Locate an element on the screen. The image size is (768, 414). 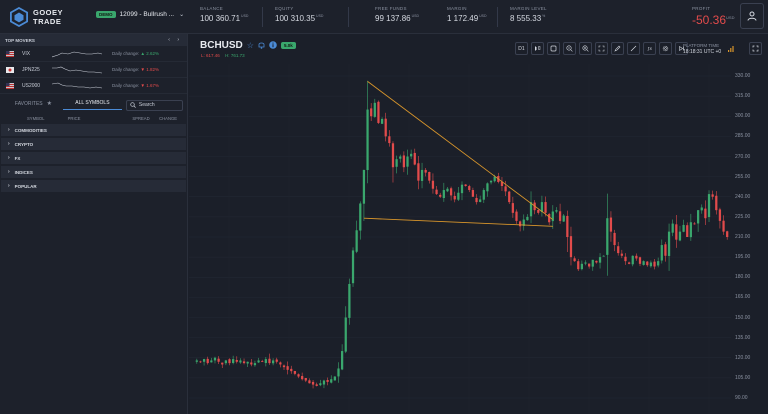
category-fx: › FX is located at coordinates (93, 158).